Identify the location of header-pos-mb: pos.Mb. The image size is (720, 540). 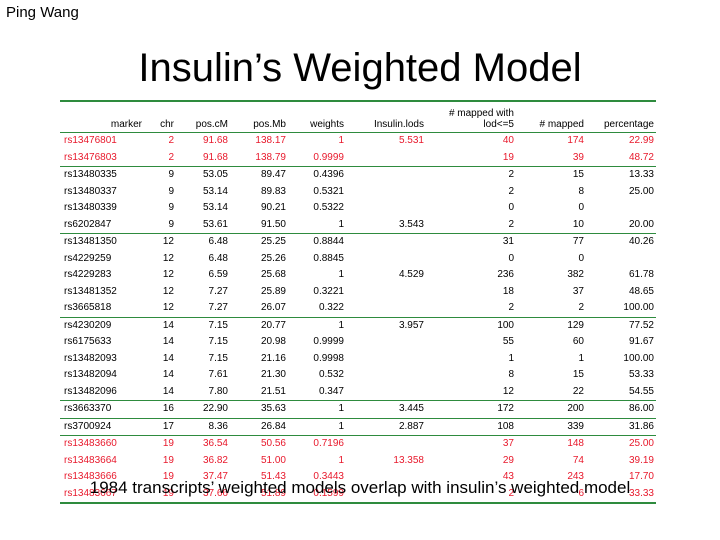
(269, 124).